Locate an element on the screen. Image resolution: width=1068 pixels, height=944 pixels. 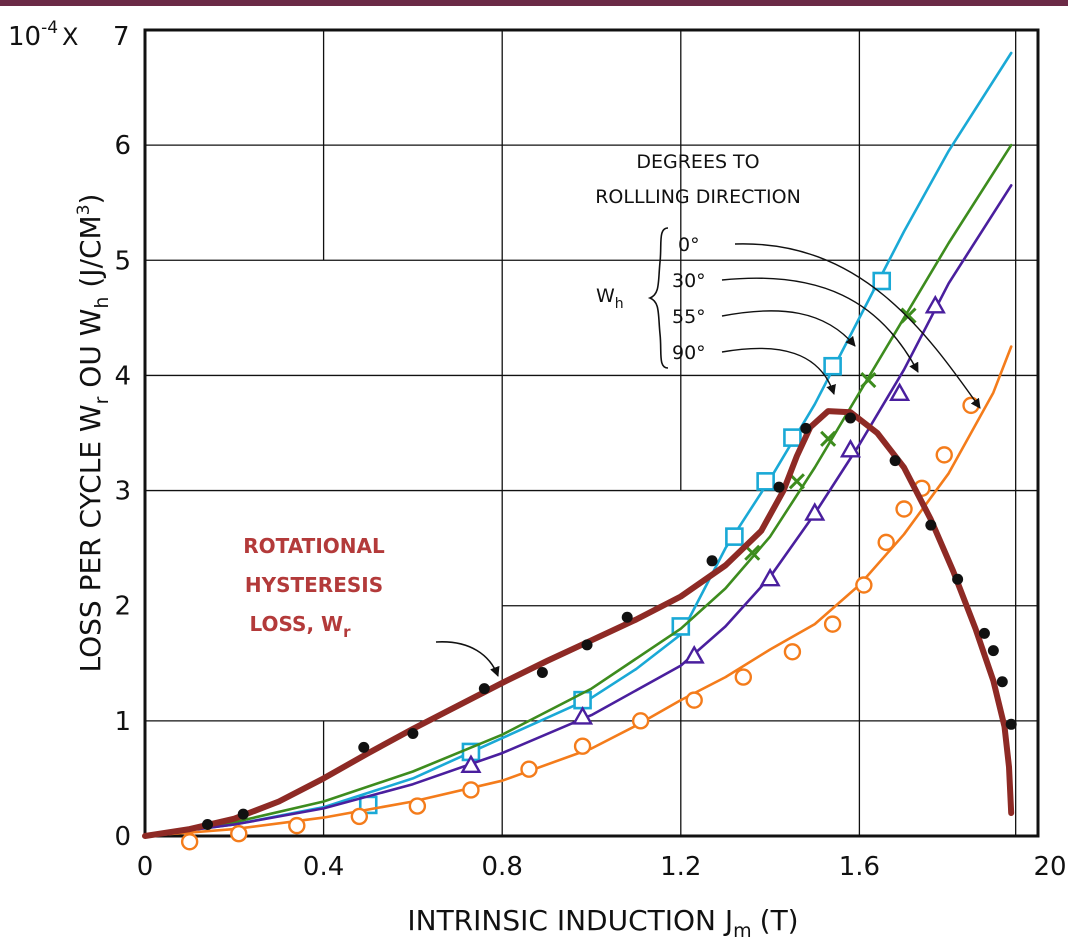
x-axis-title-subscript: m is located at coordinates (742, 931).